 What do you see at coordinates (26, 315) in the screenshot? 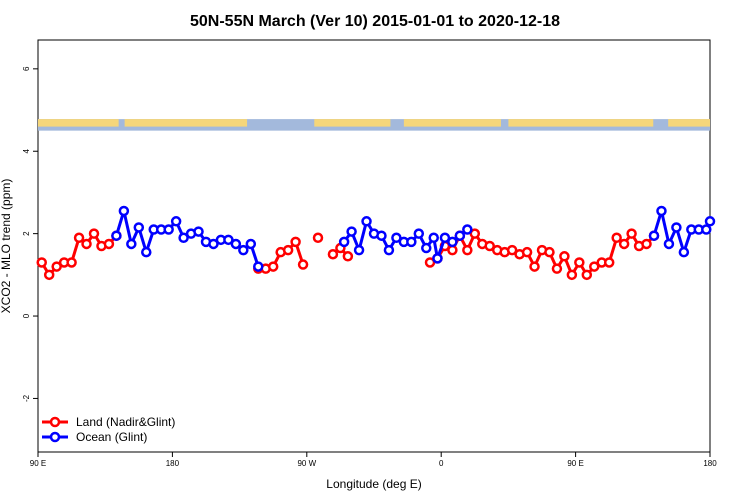
I see `y-tick-label: 0` at bounding box center [26, 315].